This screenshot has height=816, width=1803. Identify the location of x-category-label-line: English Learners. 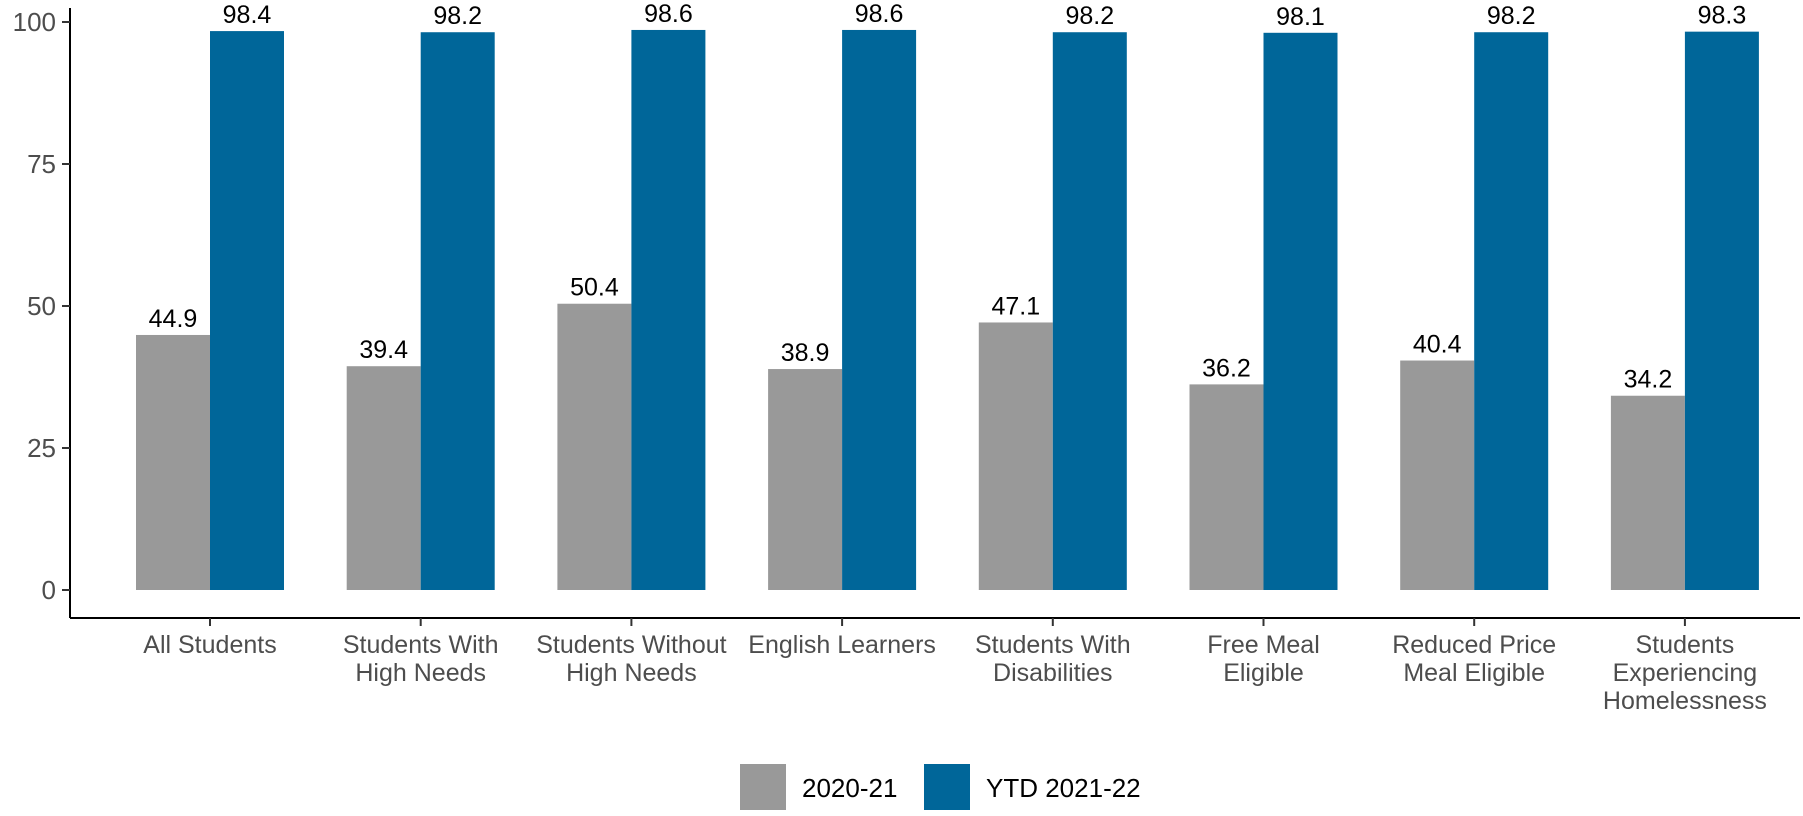
(842, 645).